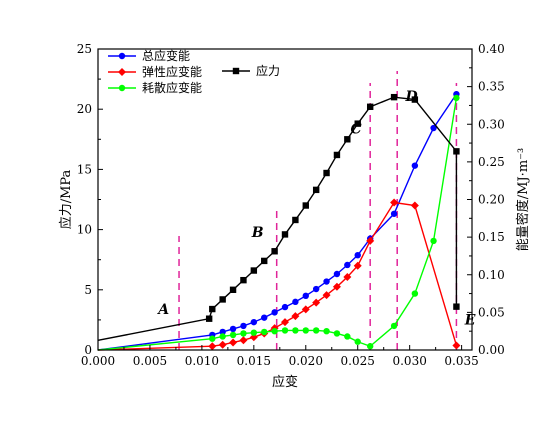 The image size is (550, 421). Describe the element at coordinates (84, 230) in the screenshot. I see `y-left-tick-label: 10` at that location.